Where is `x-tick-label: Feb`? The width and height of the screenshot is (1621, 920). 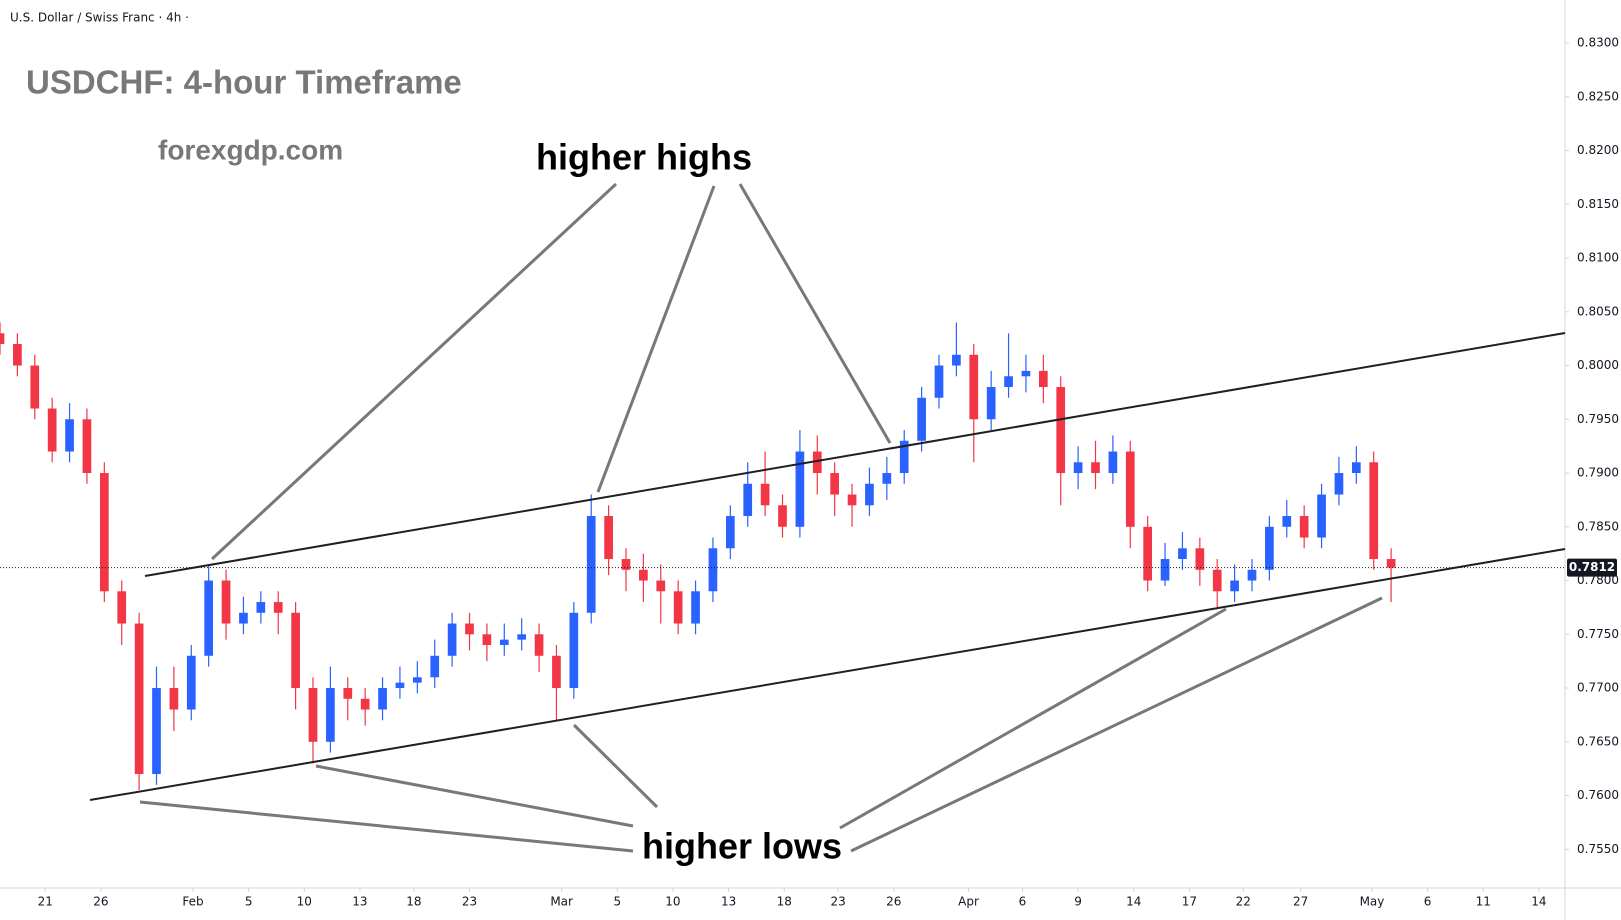 x-tick-label: Feb is located at coordinates (192, 902).